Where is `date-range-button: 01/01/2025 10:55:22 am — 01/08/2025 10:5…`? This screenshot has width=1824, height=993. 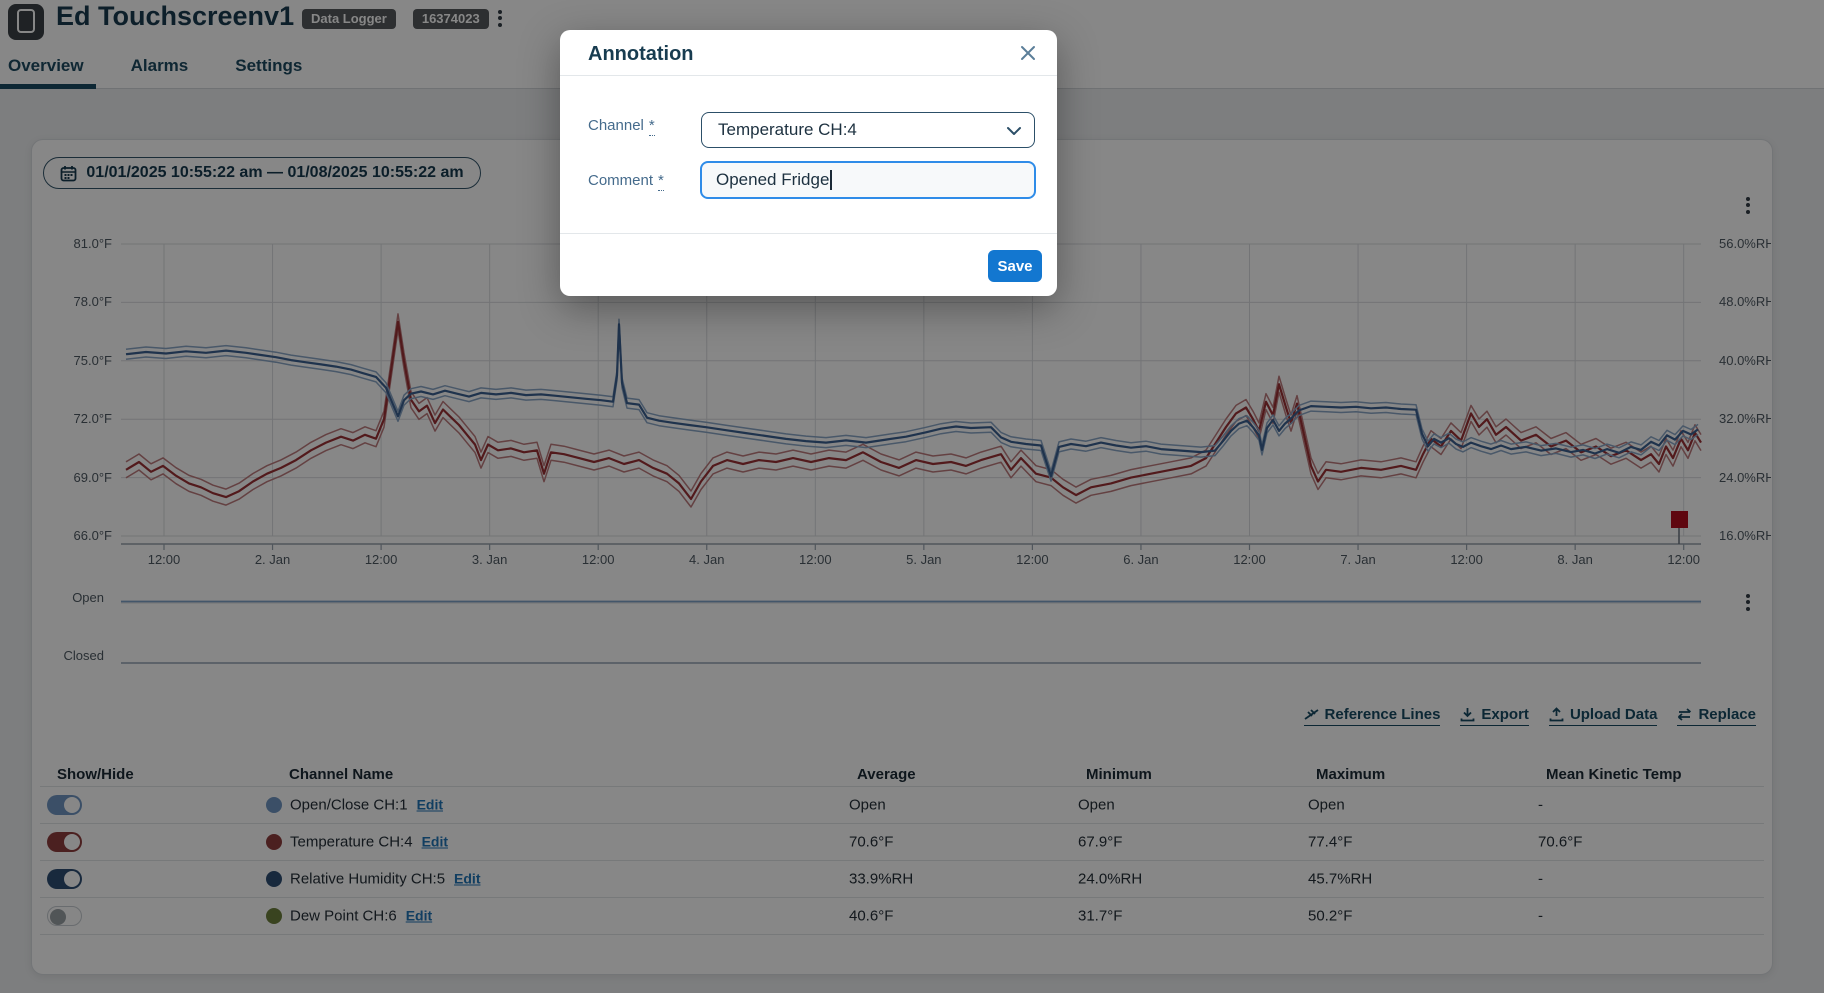
date-range-button: 01/01/2025 10:55:22 am — 01/08/2025 10:5… is located at coordinates (262, 173).